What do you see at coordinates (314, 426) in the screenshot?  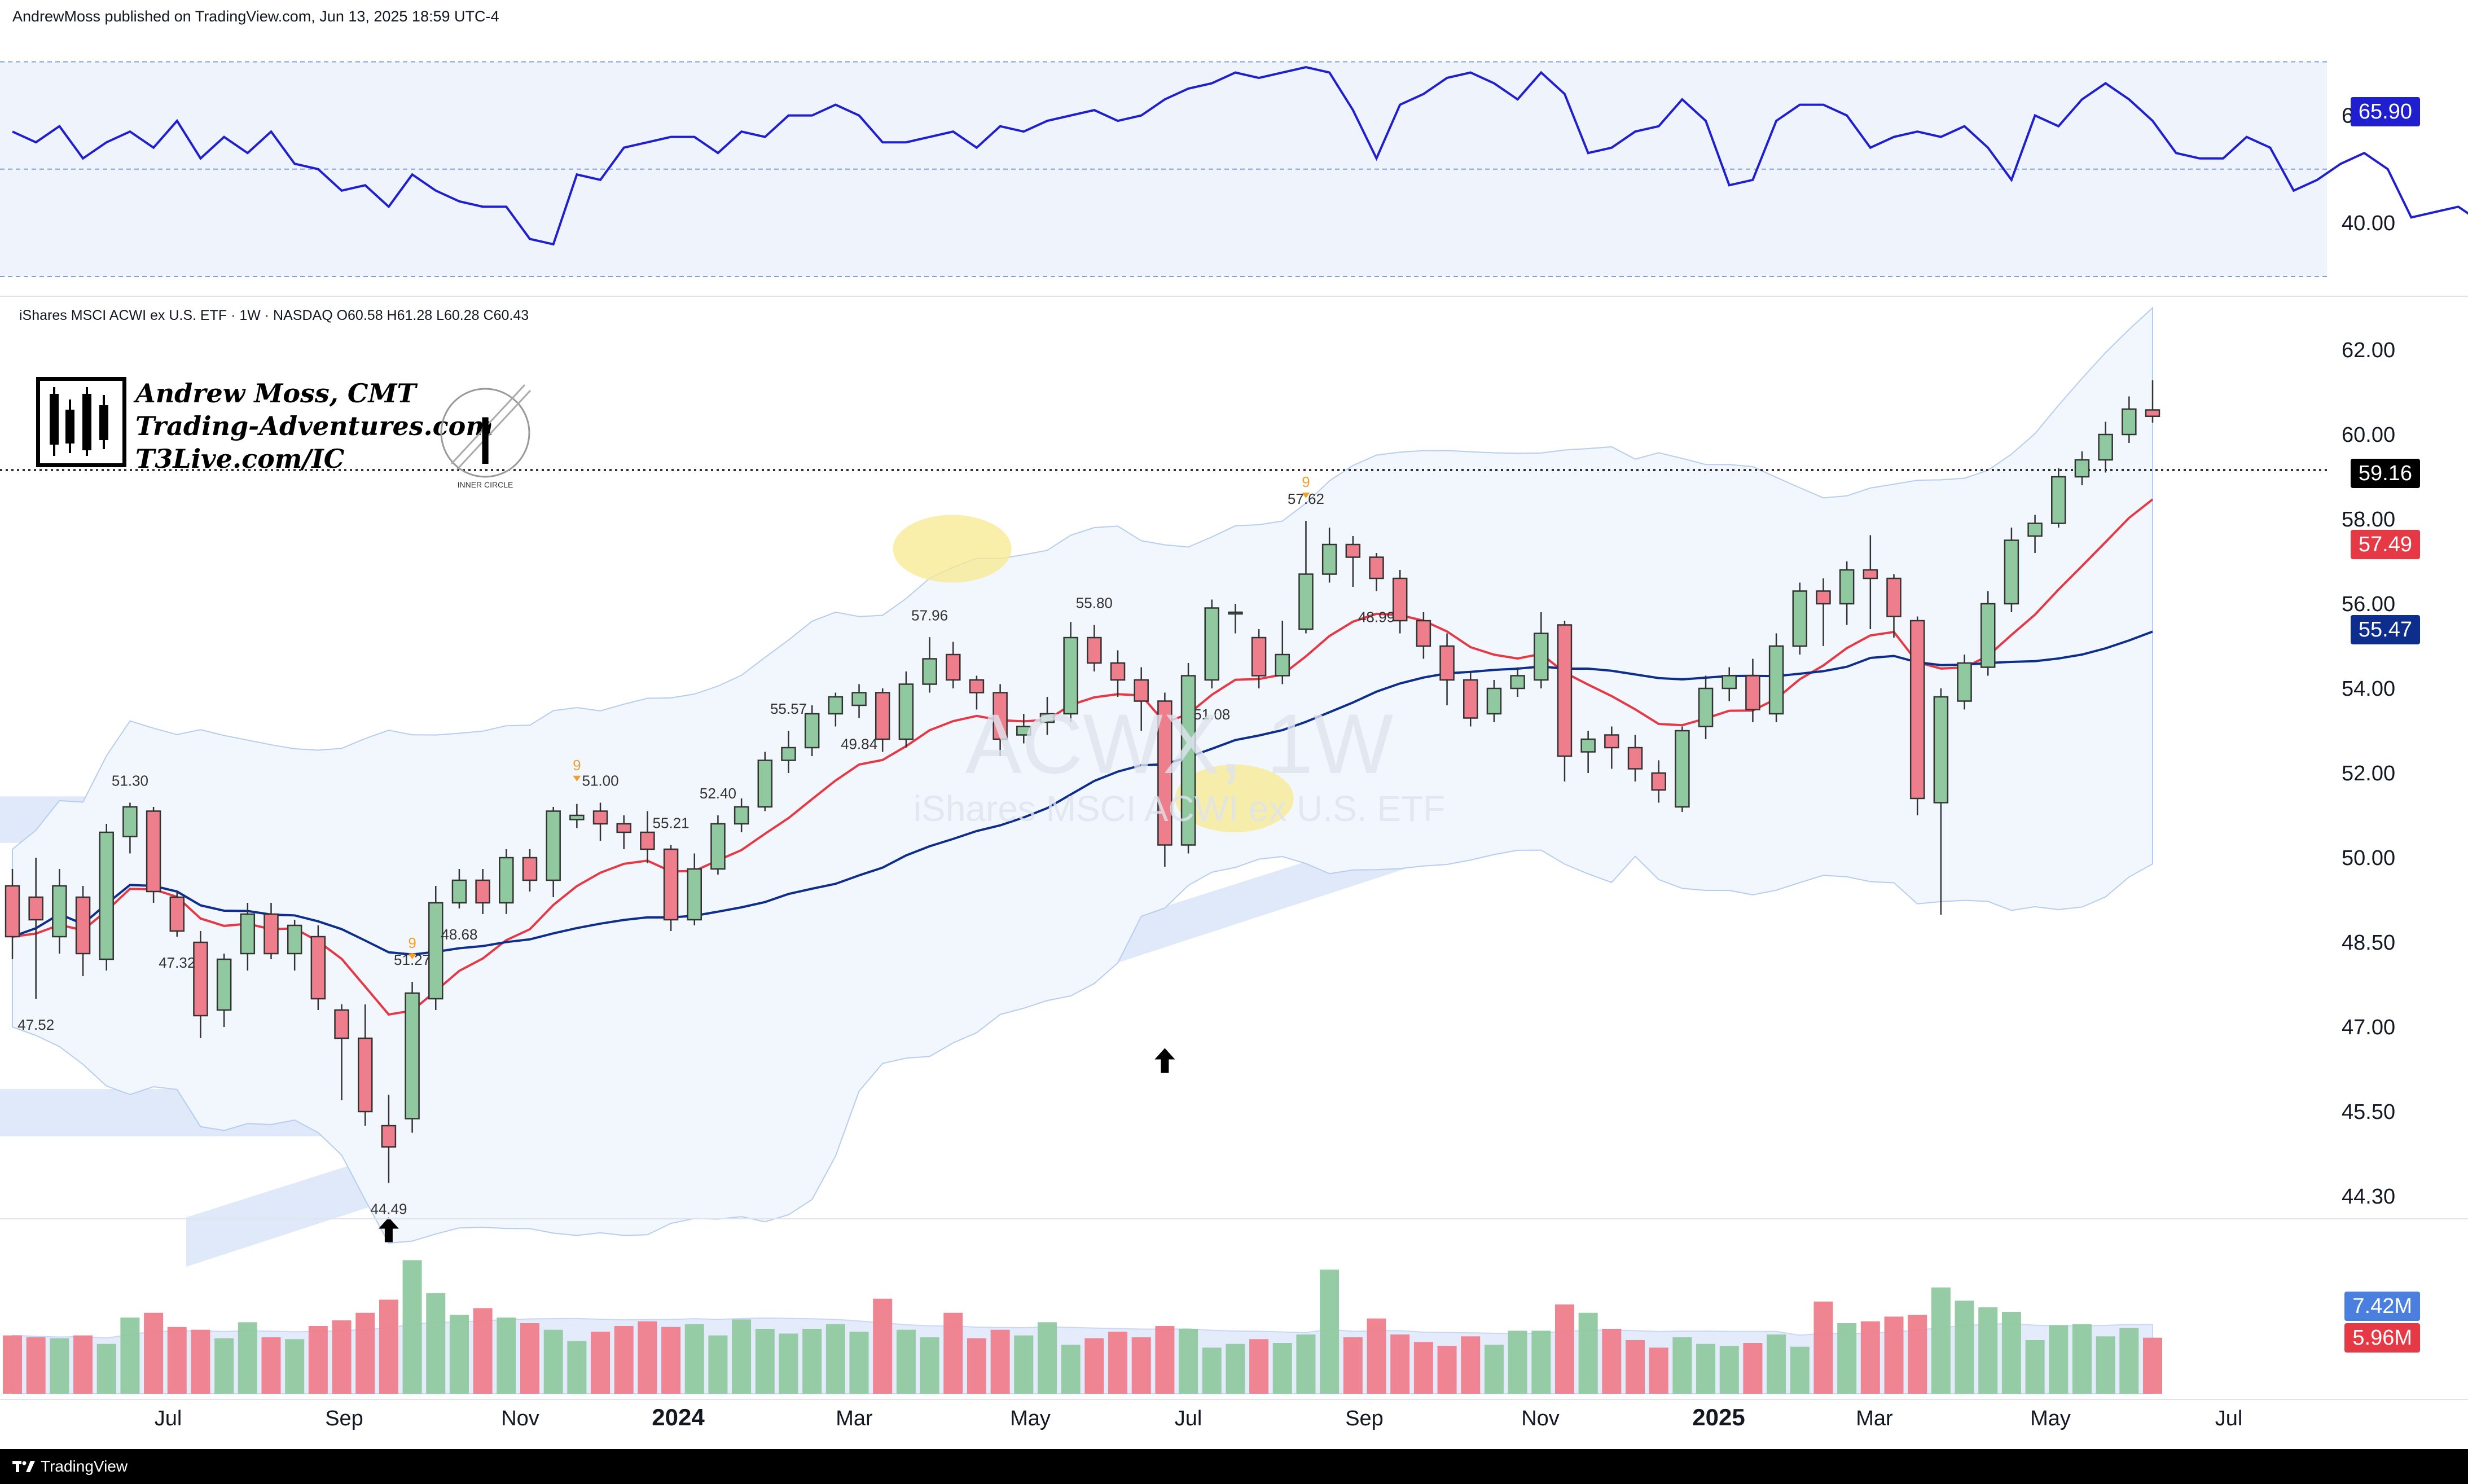 I see `branding-line-2: Trading-Adventures.com` at bounding box center [314, 426].